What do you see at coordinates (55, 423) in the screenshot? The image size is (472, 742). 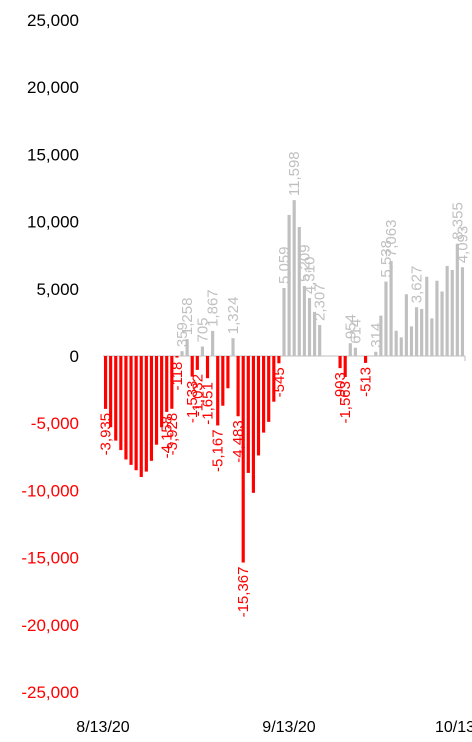 I see `y-tick-label: -5,000` at bounding box center [55, 423].